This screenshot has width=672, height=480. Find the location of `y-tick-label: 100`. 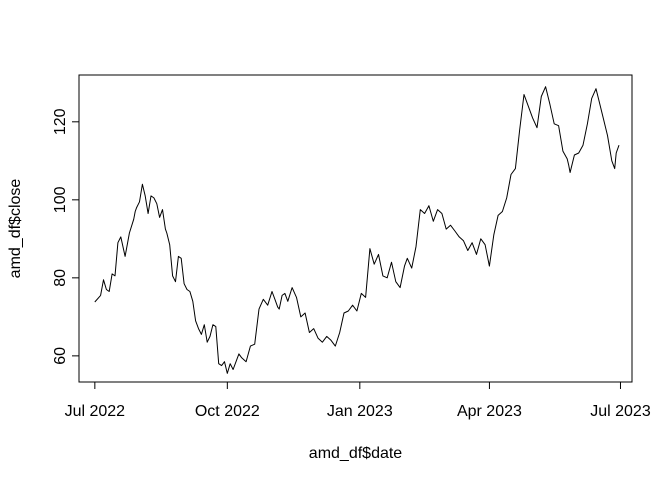

y-tick-label: 100 is located at coordinates (60, 199).